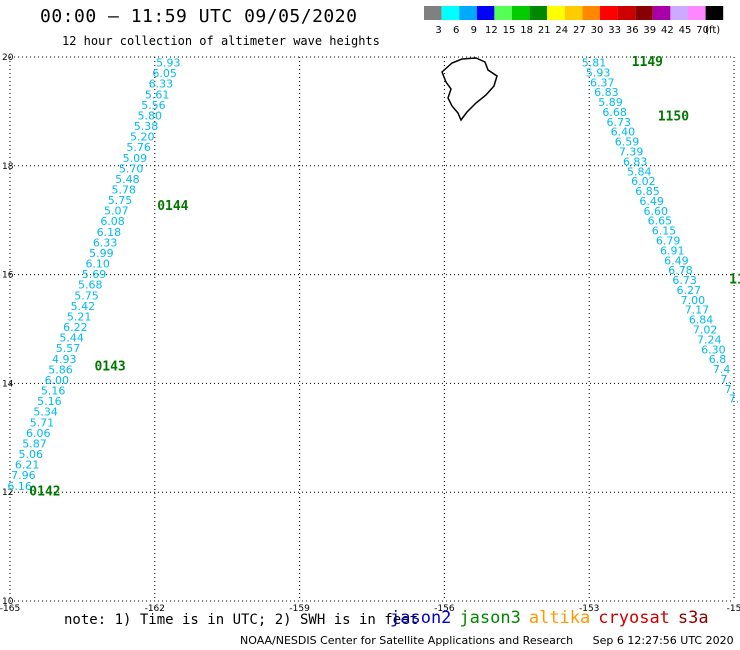 Image resolution: width=740 pixels, height=650 pixels. I want to click on swh-value: 5.42, so click(83, 306).